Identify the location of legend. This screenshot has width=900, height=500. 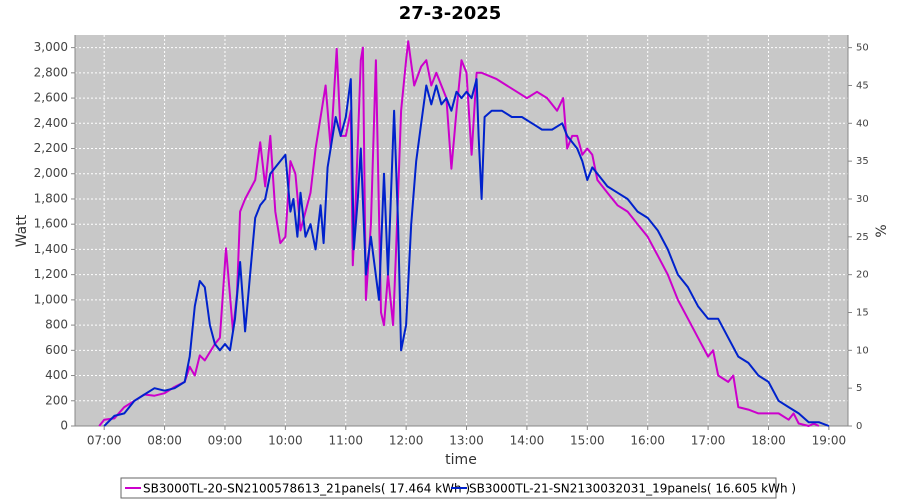
(448, 488).